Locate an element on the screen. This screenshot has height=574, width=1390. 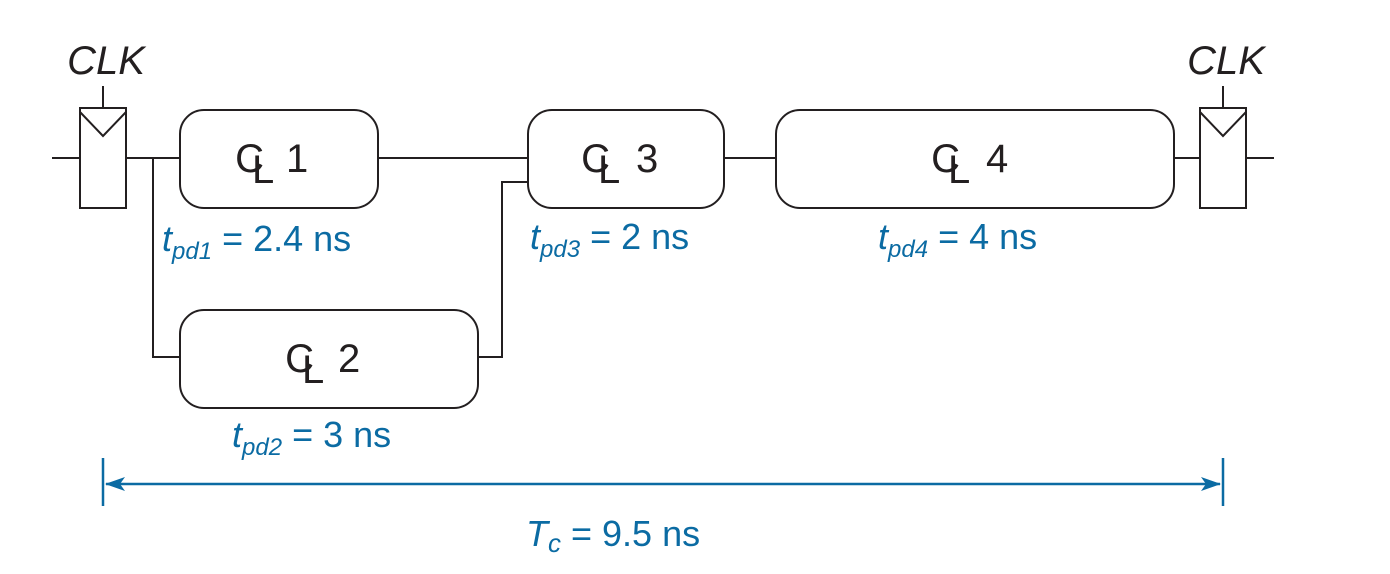
cl3-delay-label: tpd3 = 2 ns is located at coordinates (609, 239).